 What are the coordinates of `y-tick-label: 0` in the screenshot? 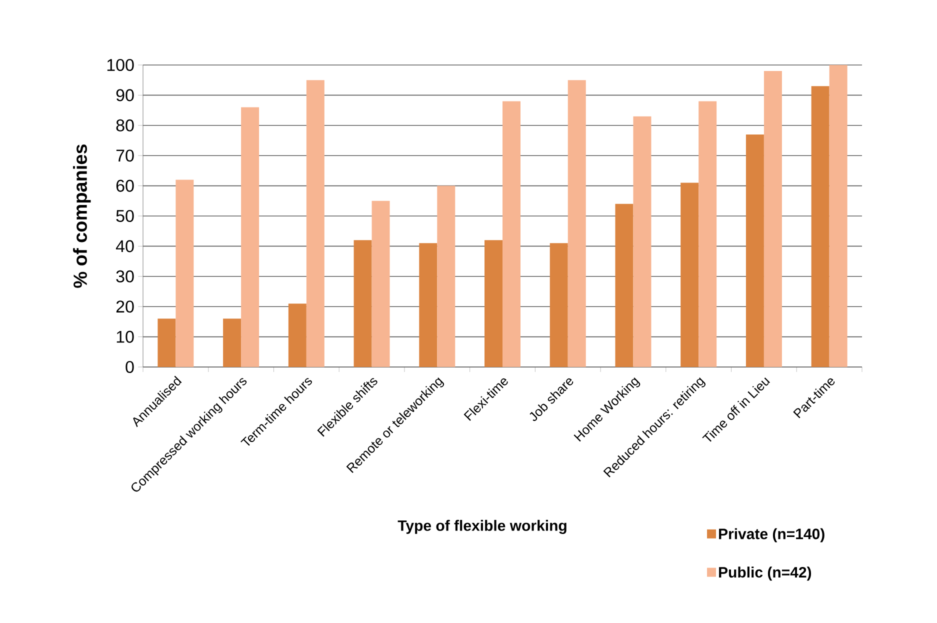 It's located at (130, 367).